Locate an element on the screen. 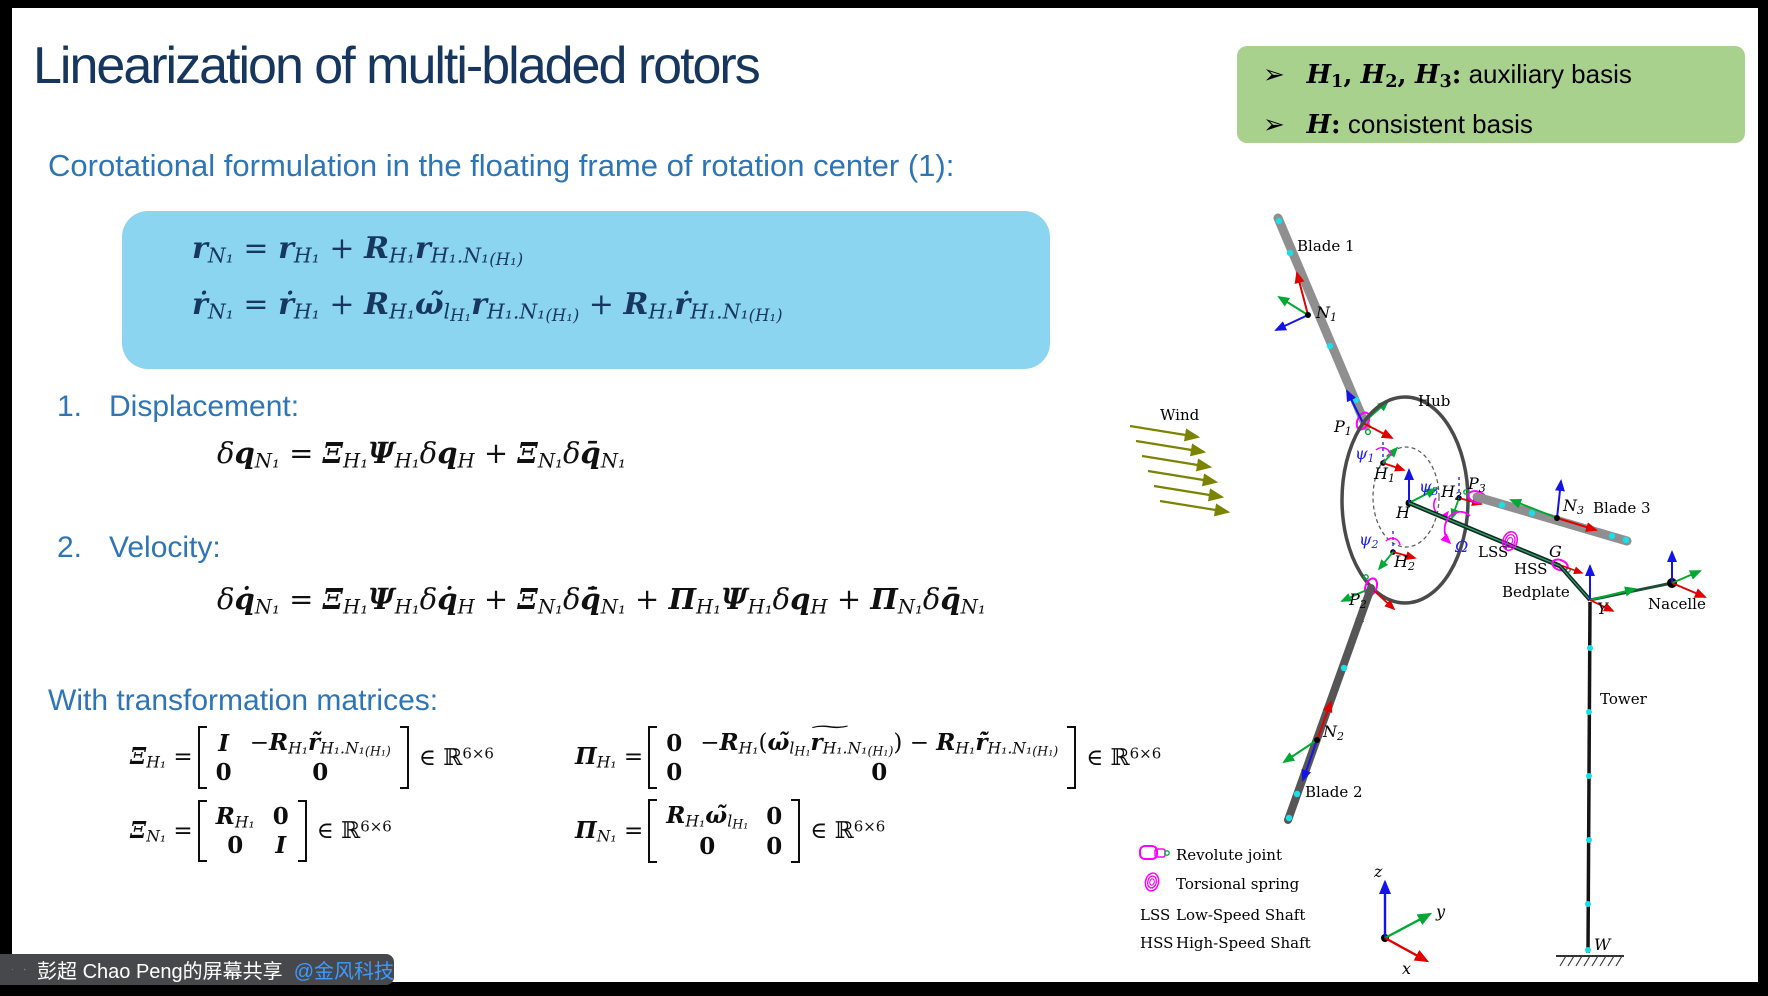 Image resolution: width=1768 pixels, height=996 pixels. matrix-eq-xi-h1: ΞH₁ = I −RH₁r̃H₁.N₁(H₁) 0 0 ∈ ℝ6×6 is located at coordinates (352, 758).